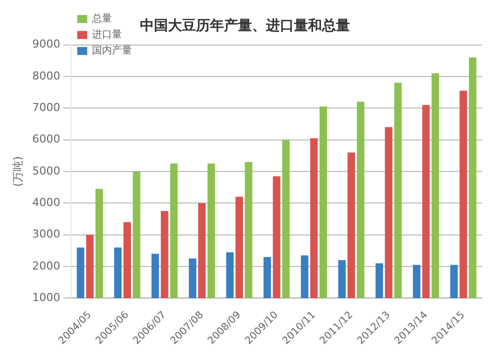 The width and height of the screenshot is (500, 358). What do you see at coordinates (46, 139) in the screenshot?
I see `y-tick-label: 6000` at bounding box center [46, 139].